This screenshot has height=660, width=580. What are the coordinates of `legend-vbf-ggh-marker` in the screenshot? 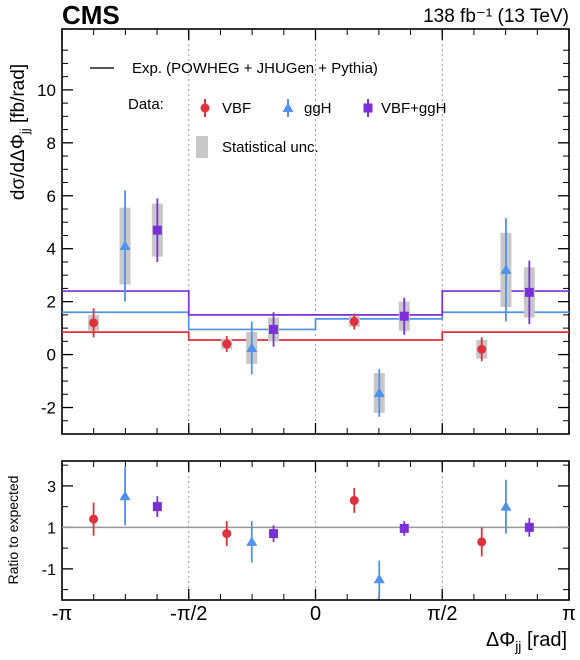 It's located at (368, 108).